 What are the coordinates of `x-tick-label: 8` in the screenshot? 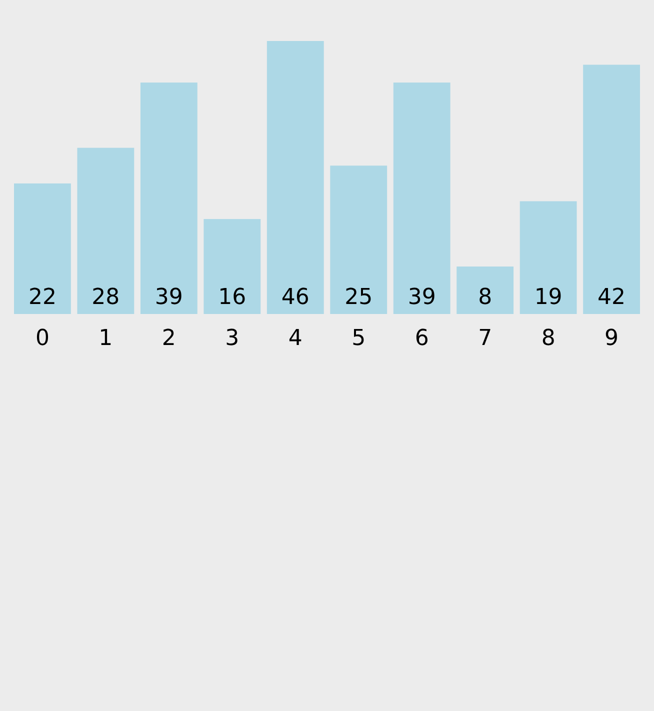 It's located at (548, 338).